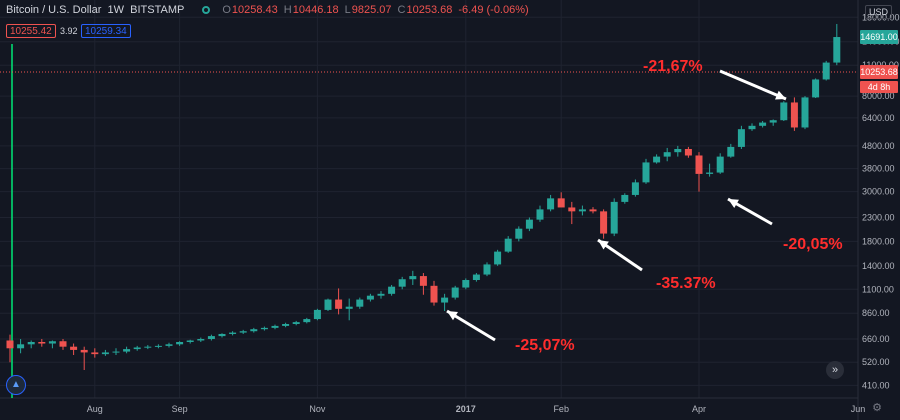 This screenshot has width=900, height=420. I want to click on x-tick-label: Feb, so click(561, 409).